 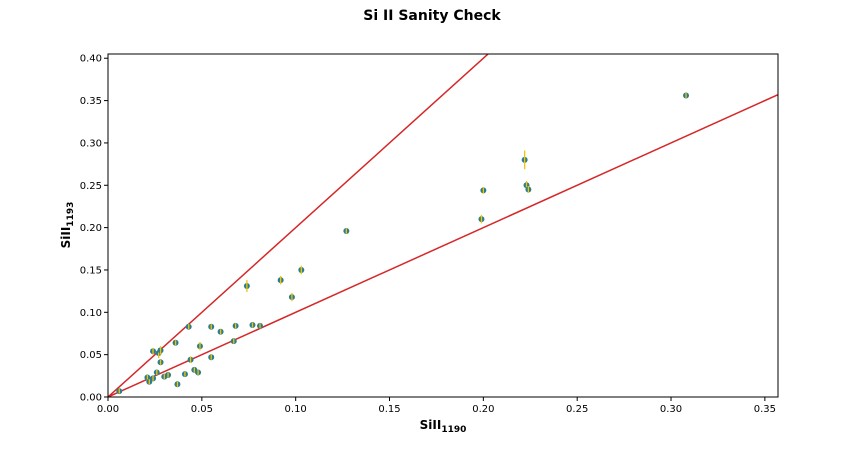 What do you see at coordinates (91, 143) in the screenshot?
I see `y-tick-label: 0.30` at bounding box center [91, 143].